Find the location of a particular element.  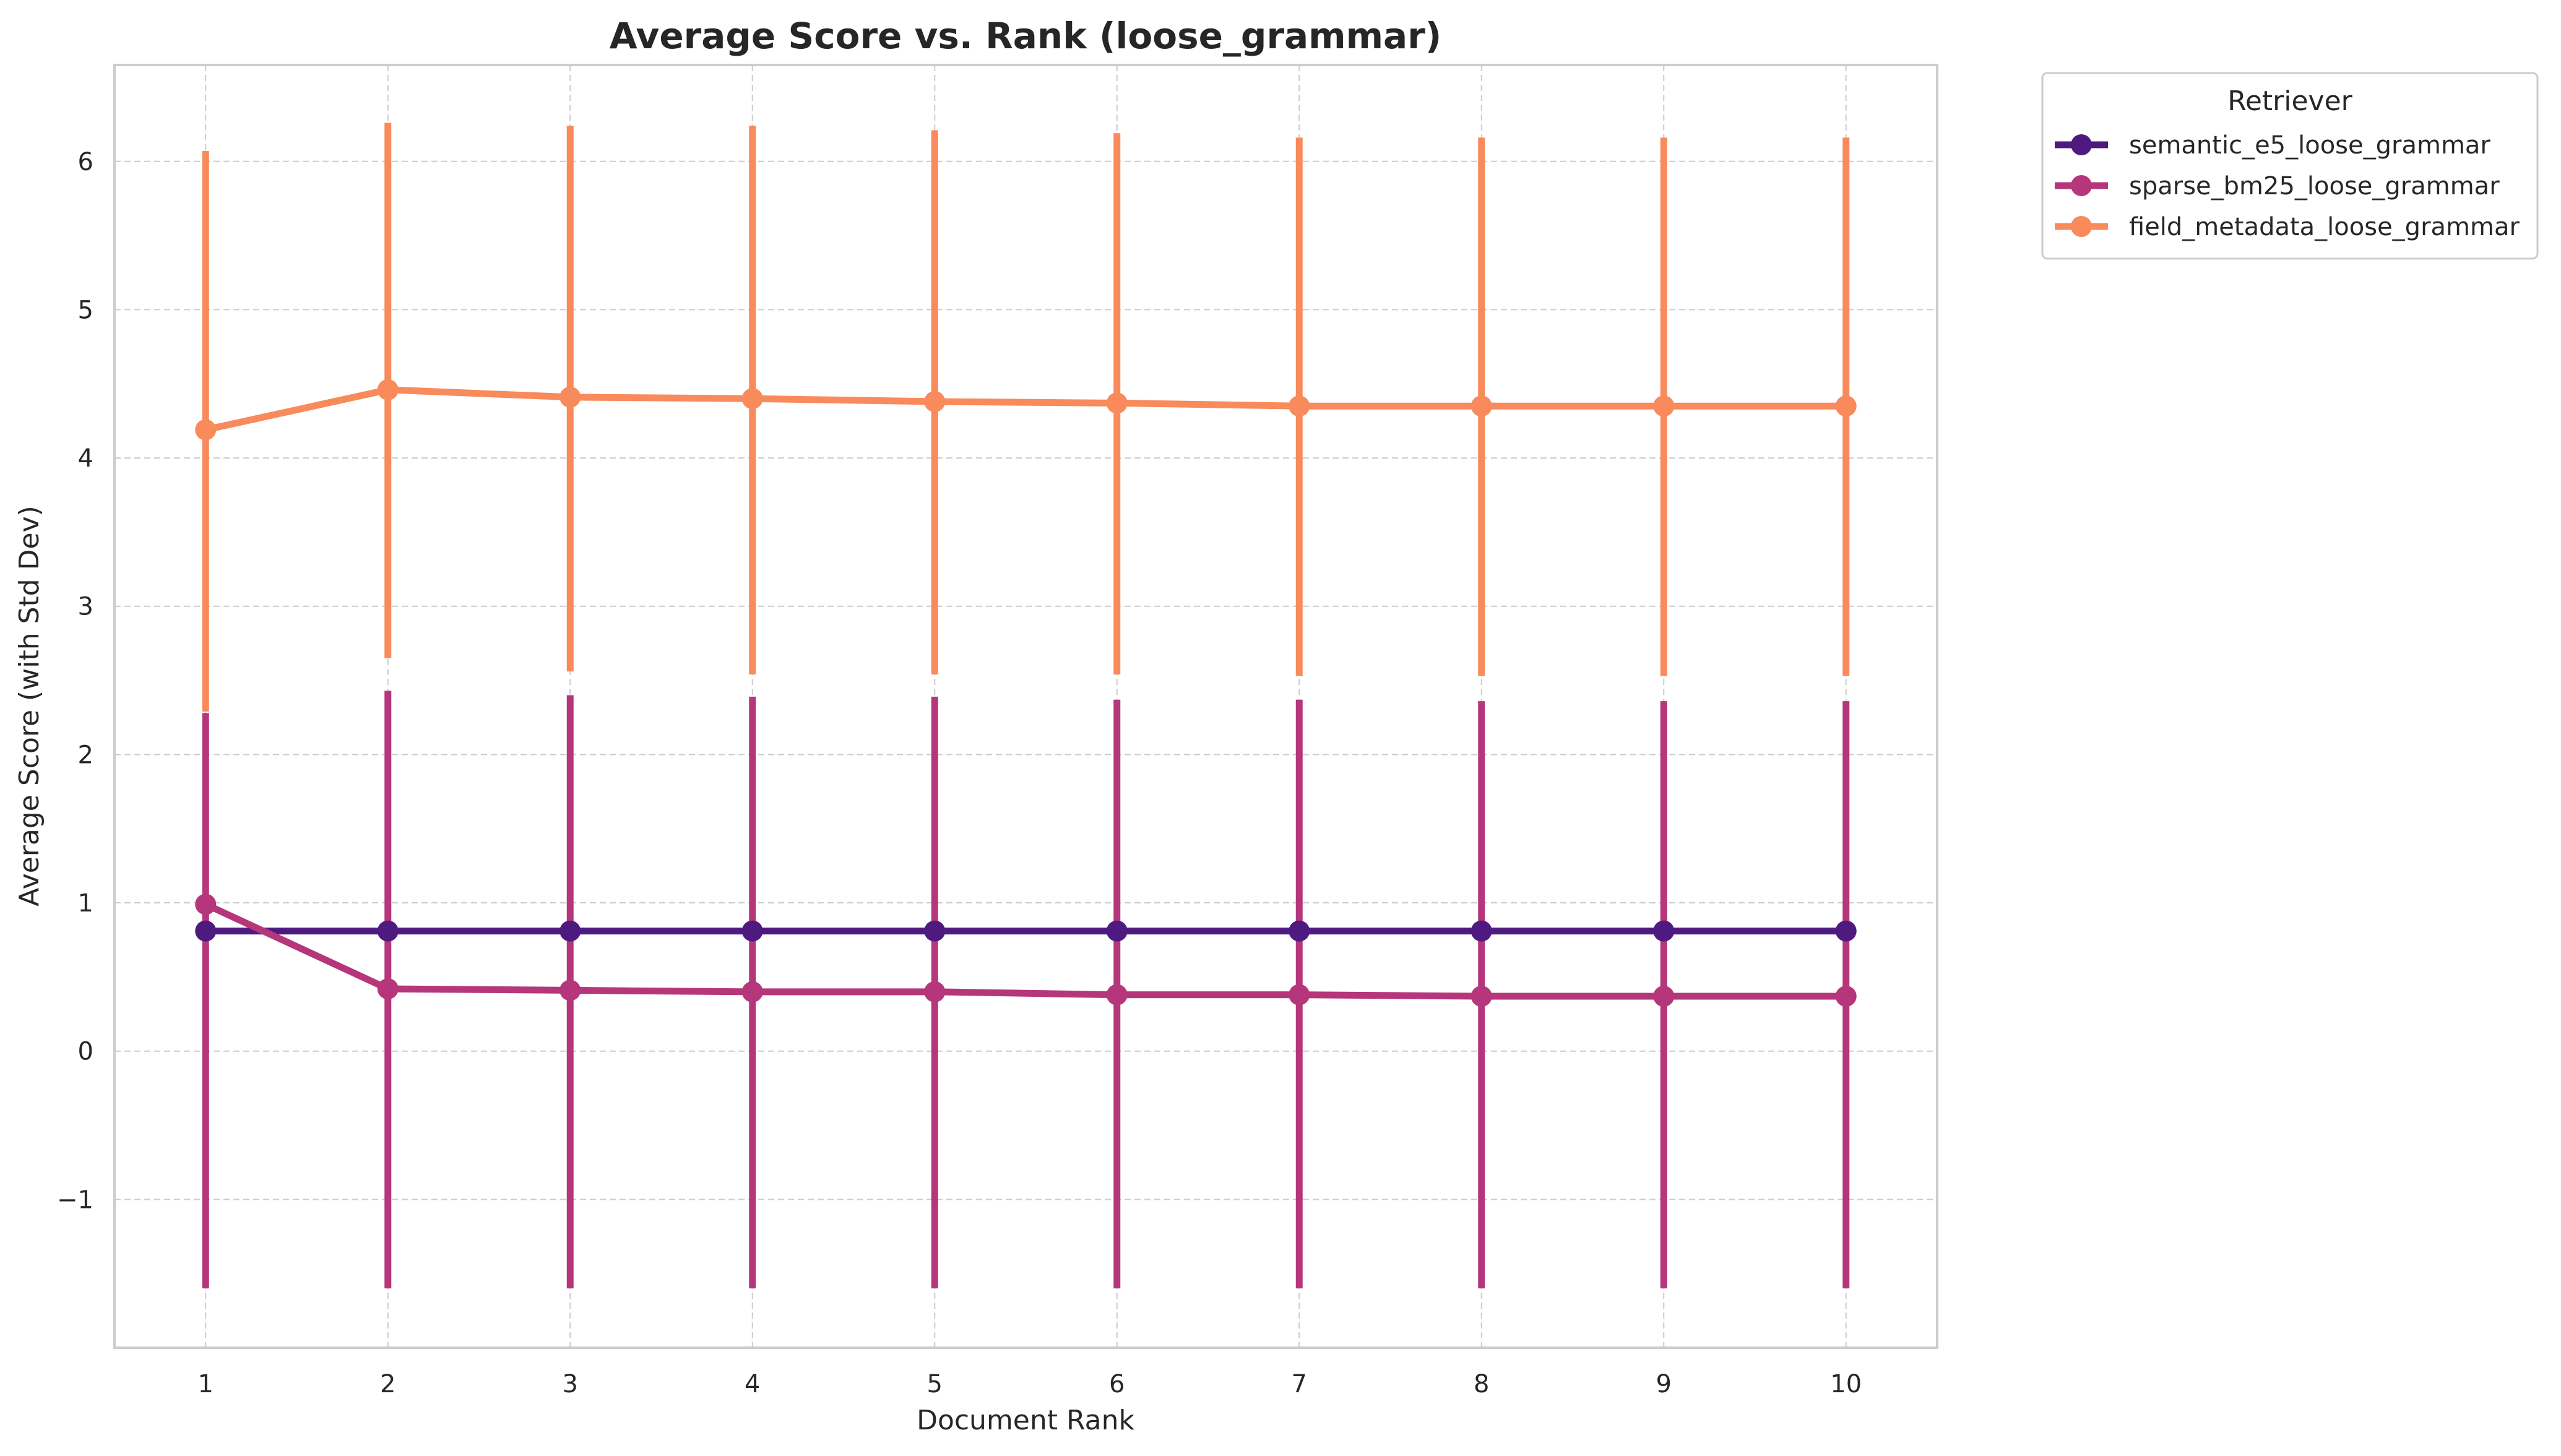

legend-box is located at coordinates (2290, 166).